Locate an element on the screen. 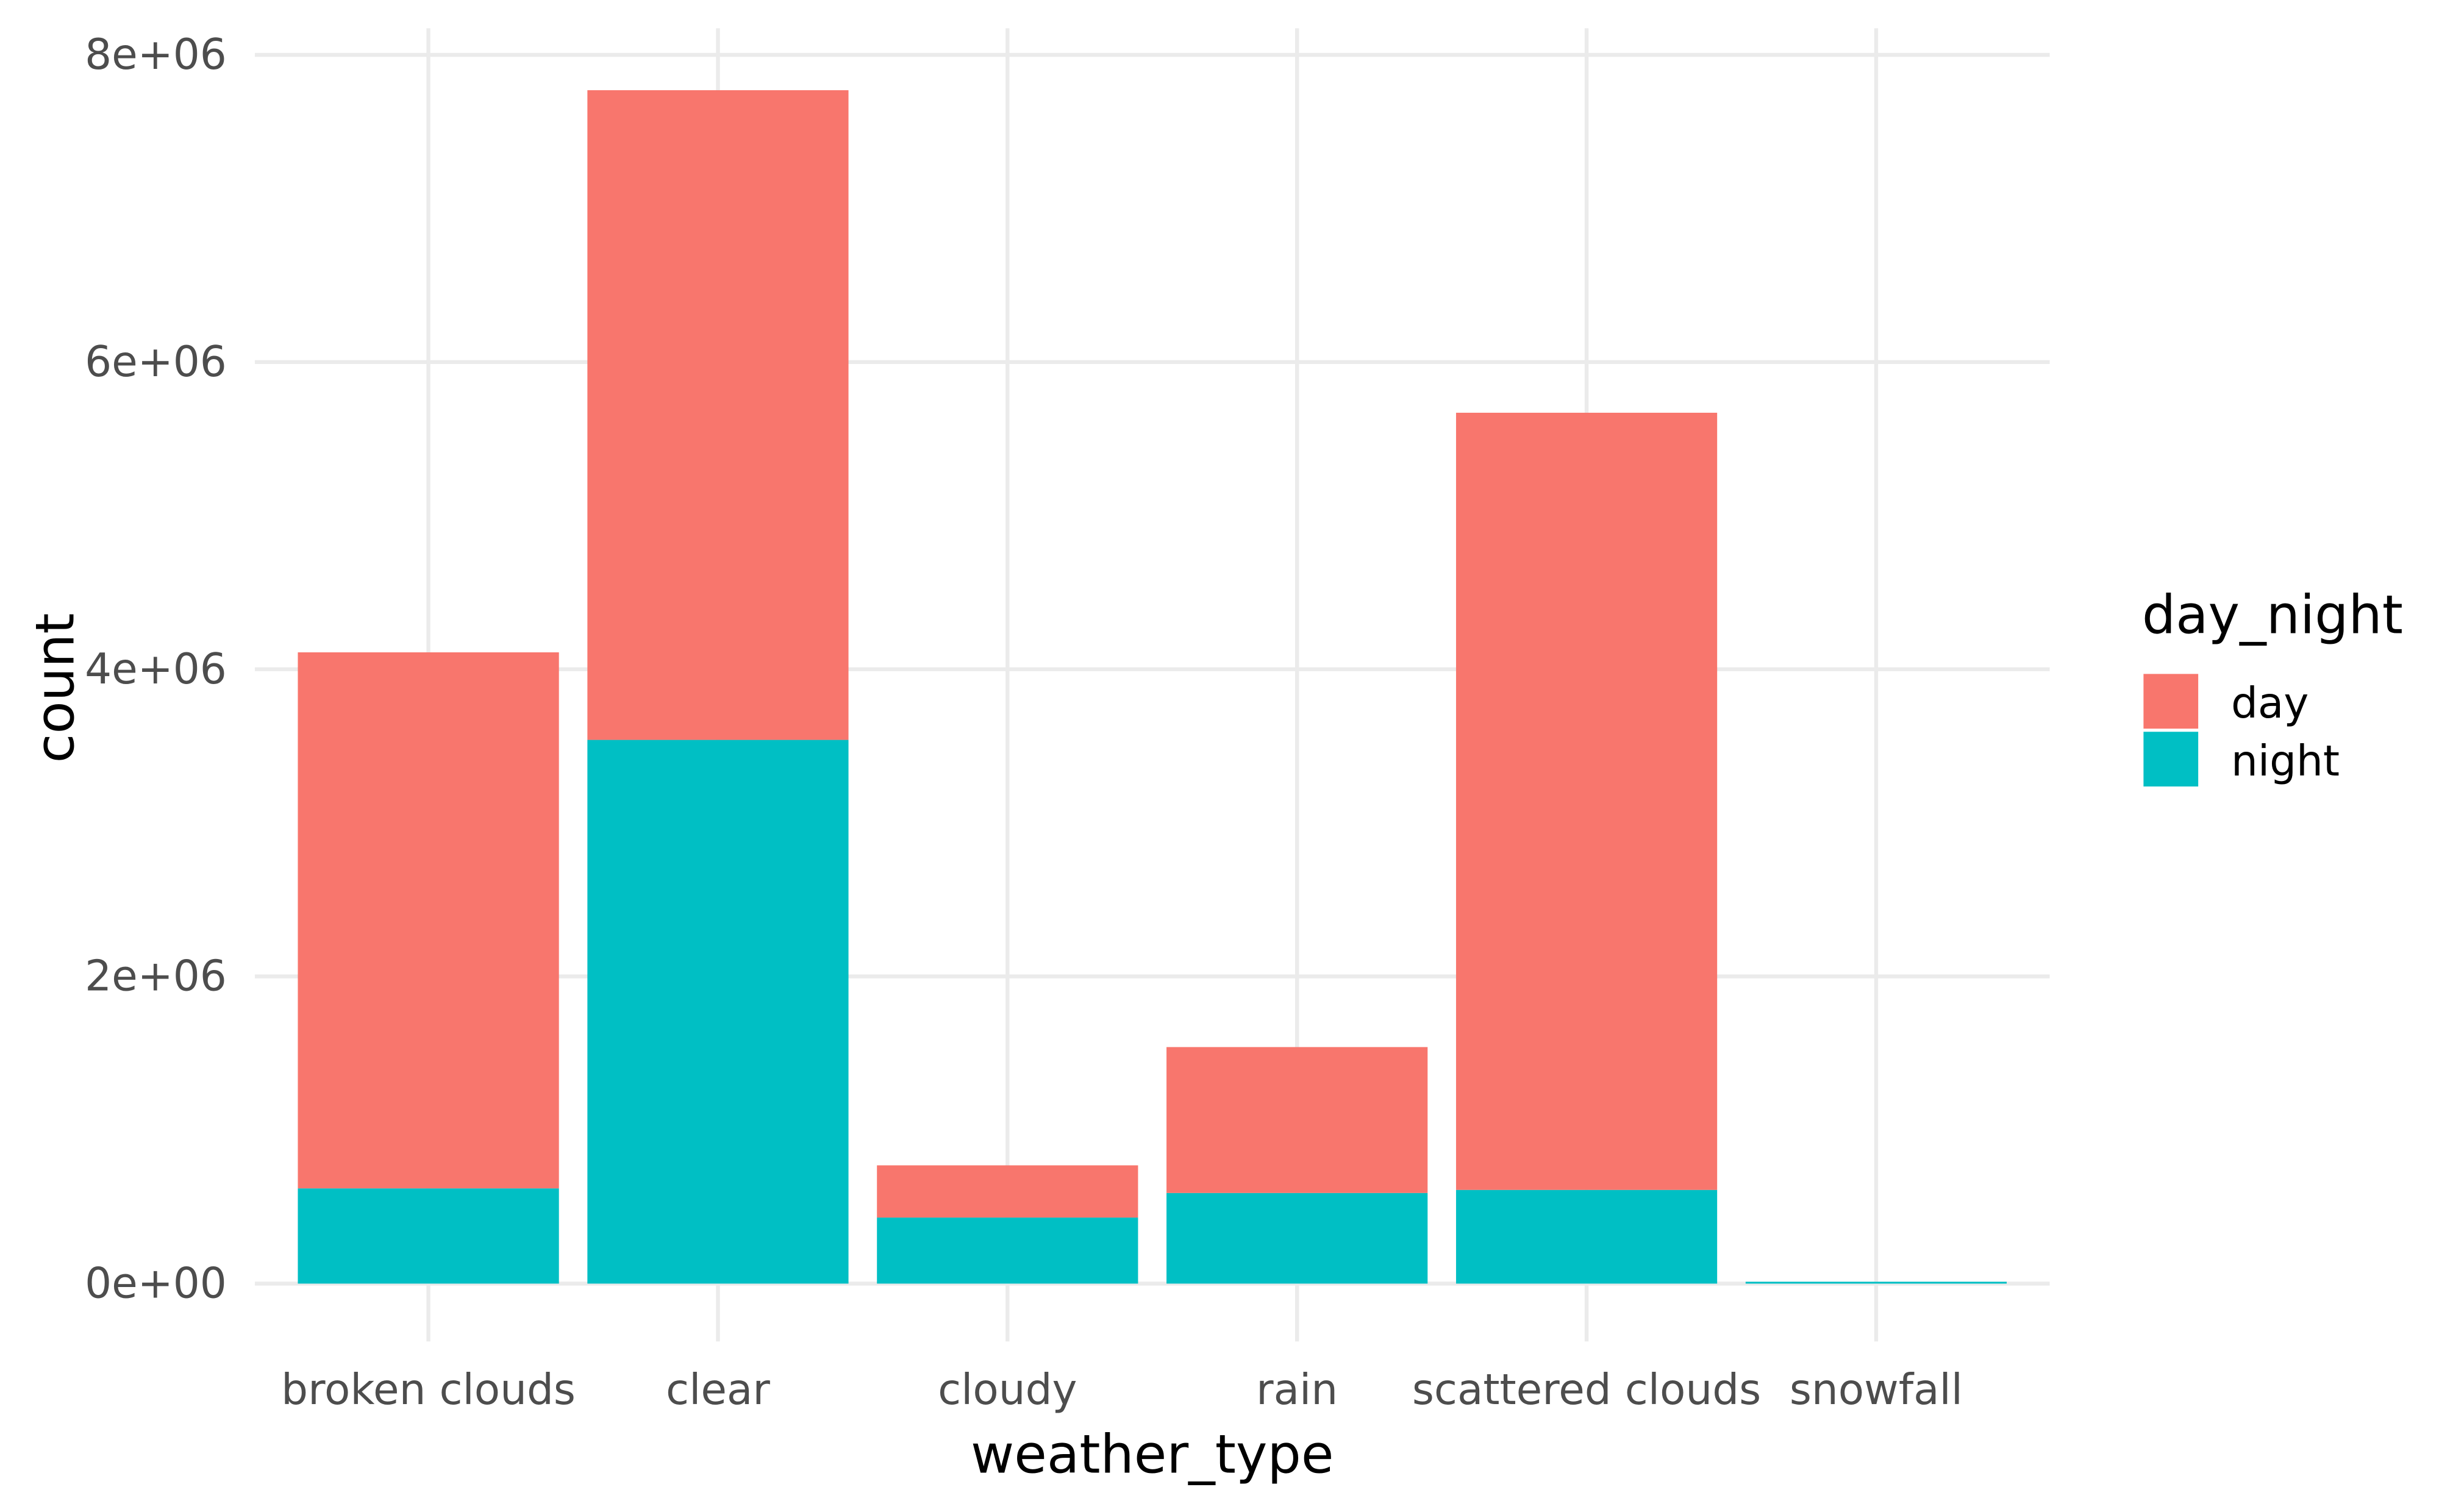  x-tick-label: rain is located at coordinates (1297, 1390).